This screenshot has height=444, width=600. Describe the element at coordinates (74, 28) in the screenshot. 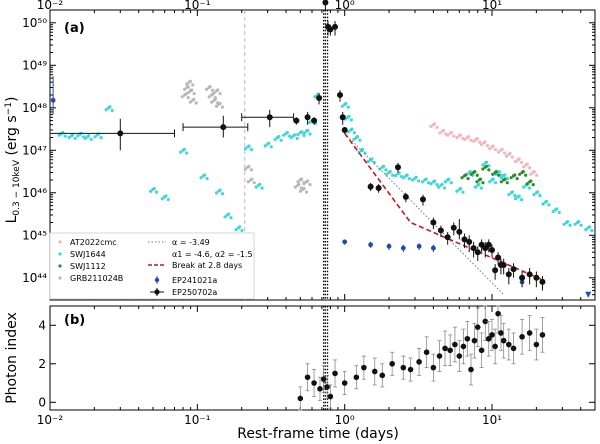

I see `panel-a-label: (a)` at that location.